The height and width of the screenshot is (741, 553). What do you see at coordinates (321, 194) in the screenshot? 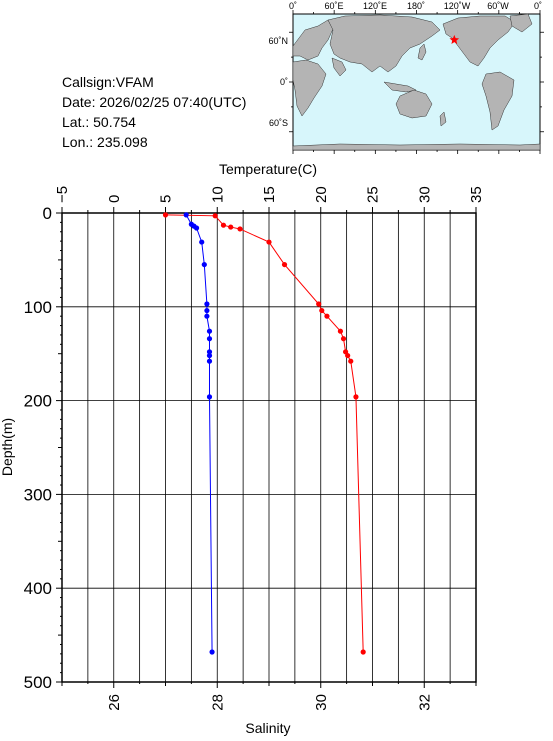
I see `temperature-tick-label: 20` at bounding box center [321, 194].